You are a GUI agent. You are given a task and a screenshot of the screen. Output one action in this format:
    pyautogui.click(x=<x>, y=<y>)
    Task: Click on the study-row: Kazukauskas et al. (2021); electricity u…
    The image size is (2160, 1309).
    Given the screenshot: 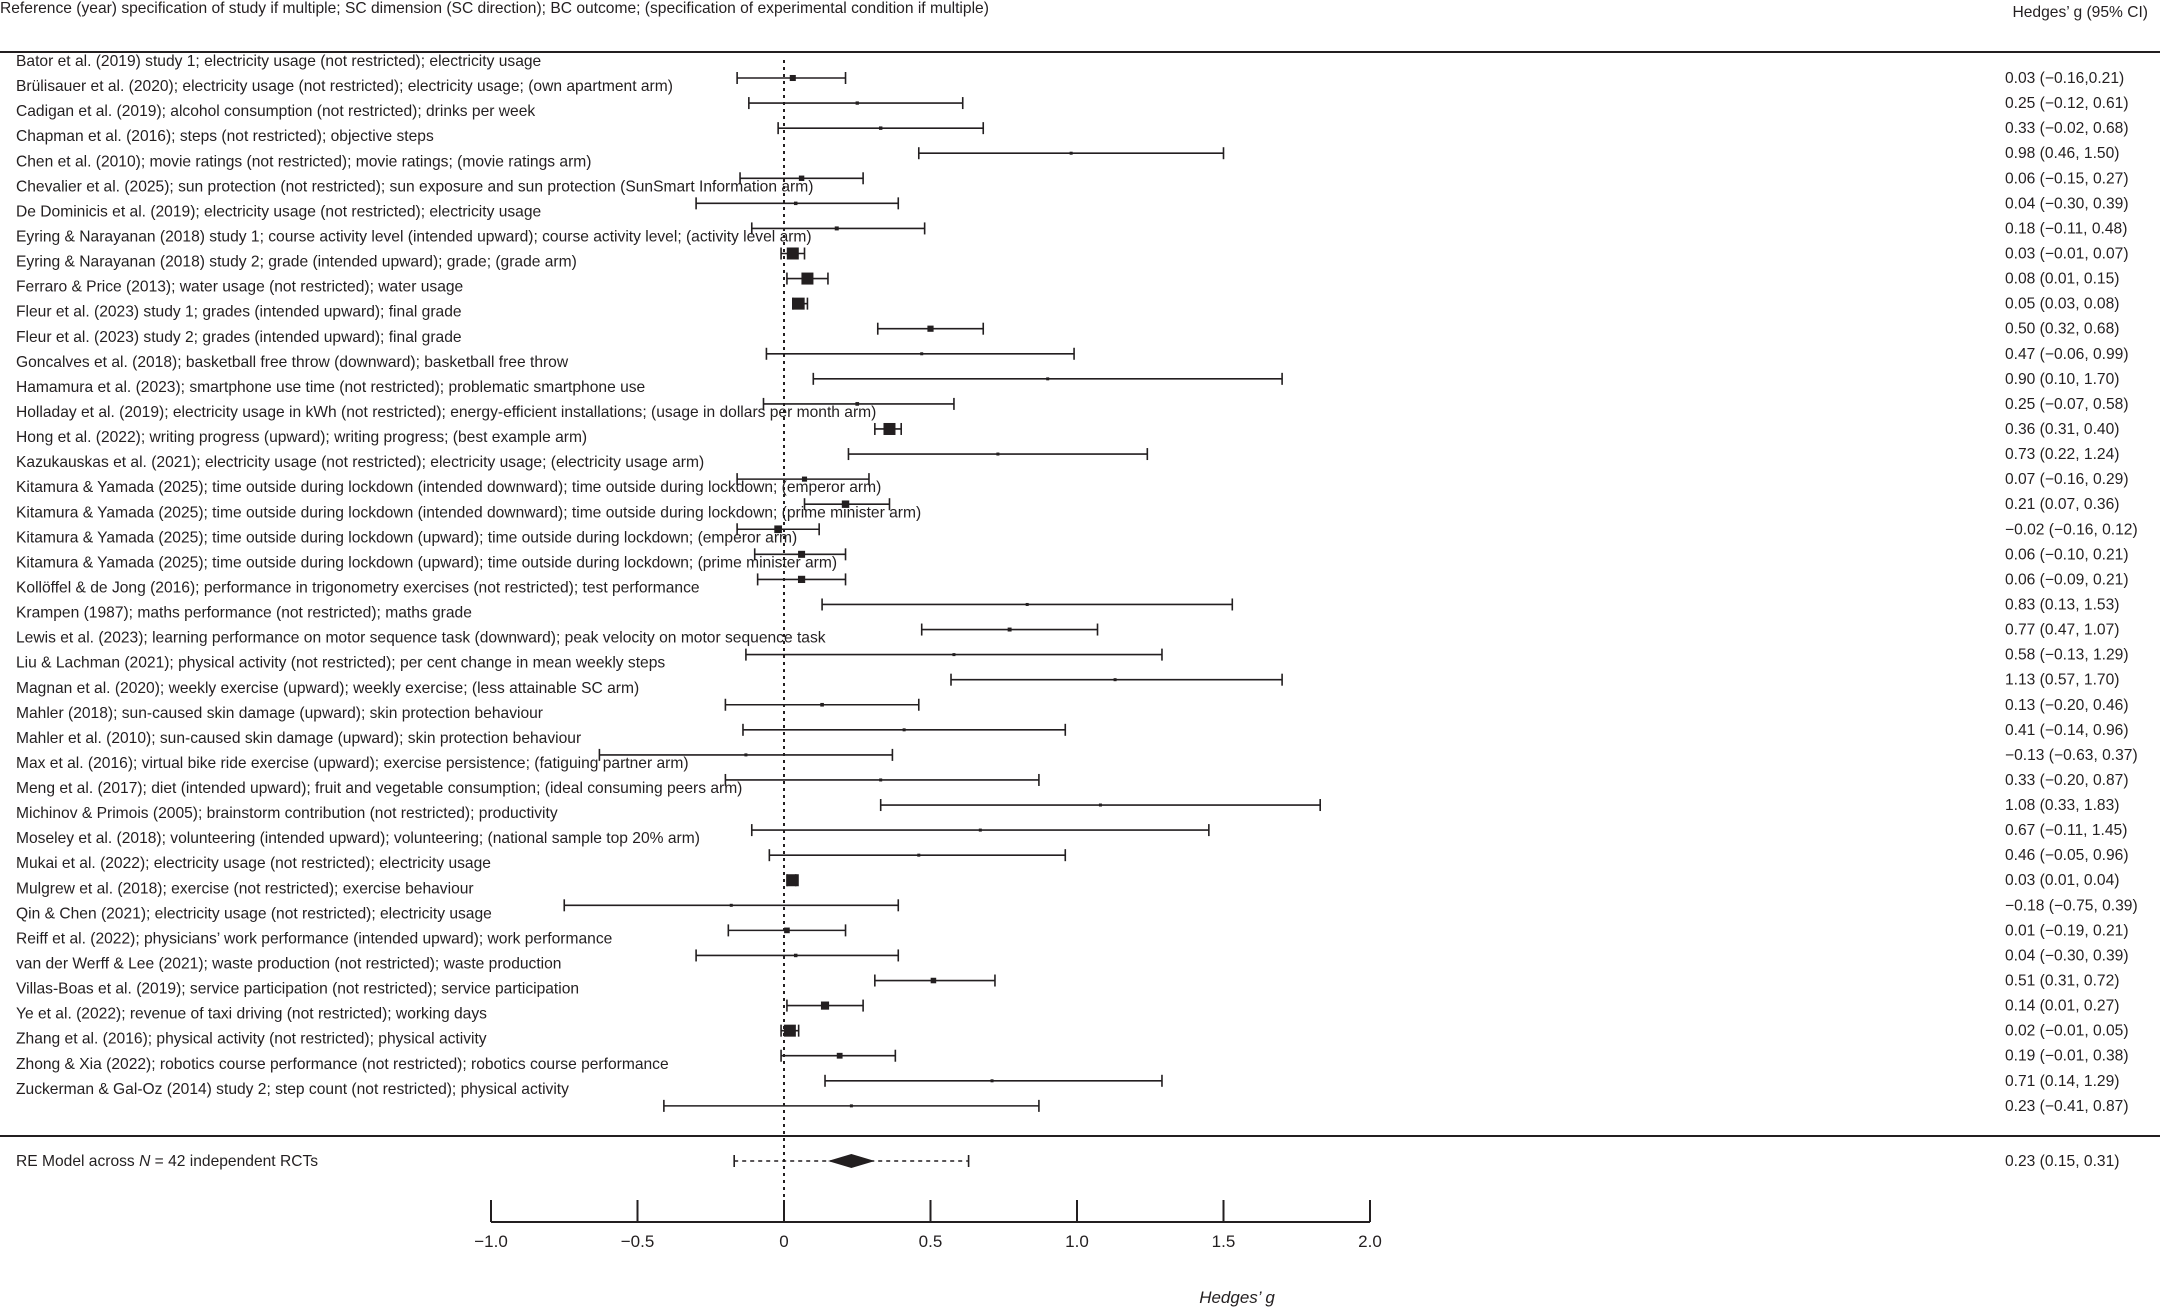 What is the action you would take?
    pyautogui.click(x=1072, y=471)
    